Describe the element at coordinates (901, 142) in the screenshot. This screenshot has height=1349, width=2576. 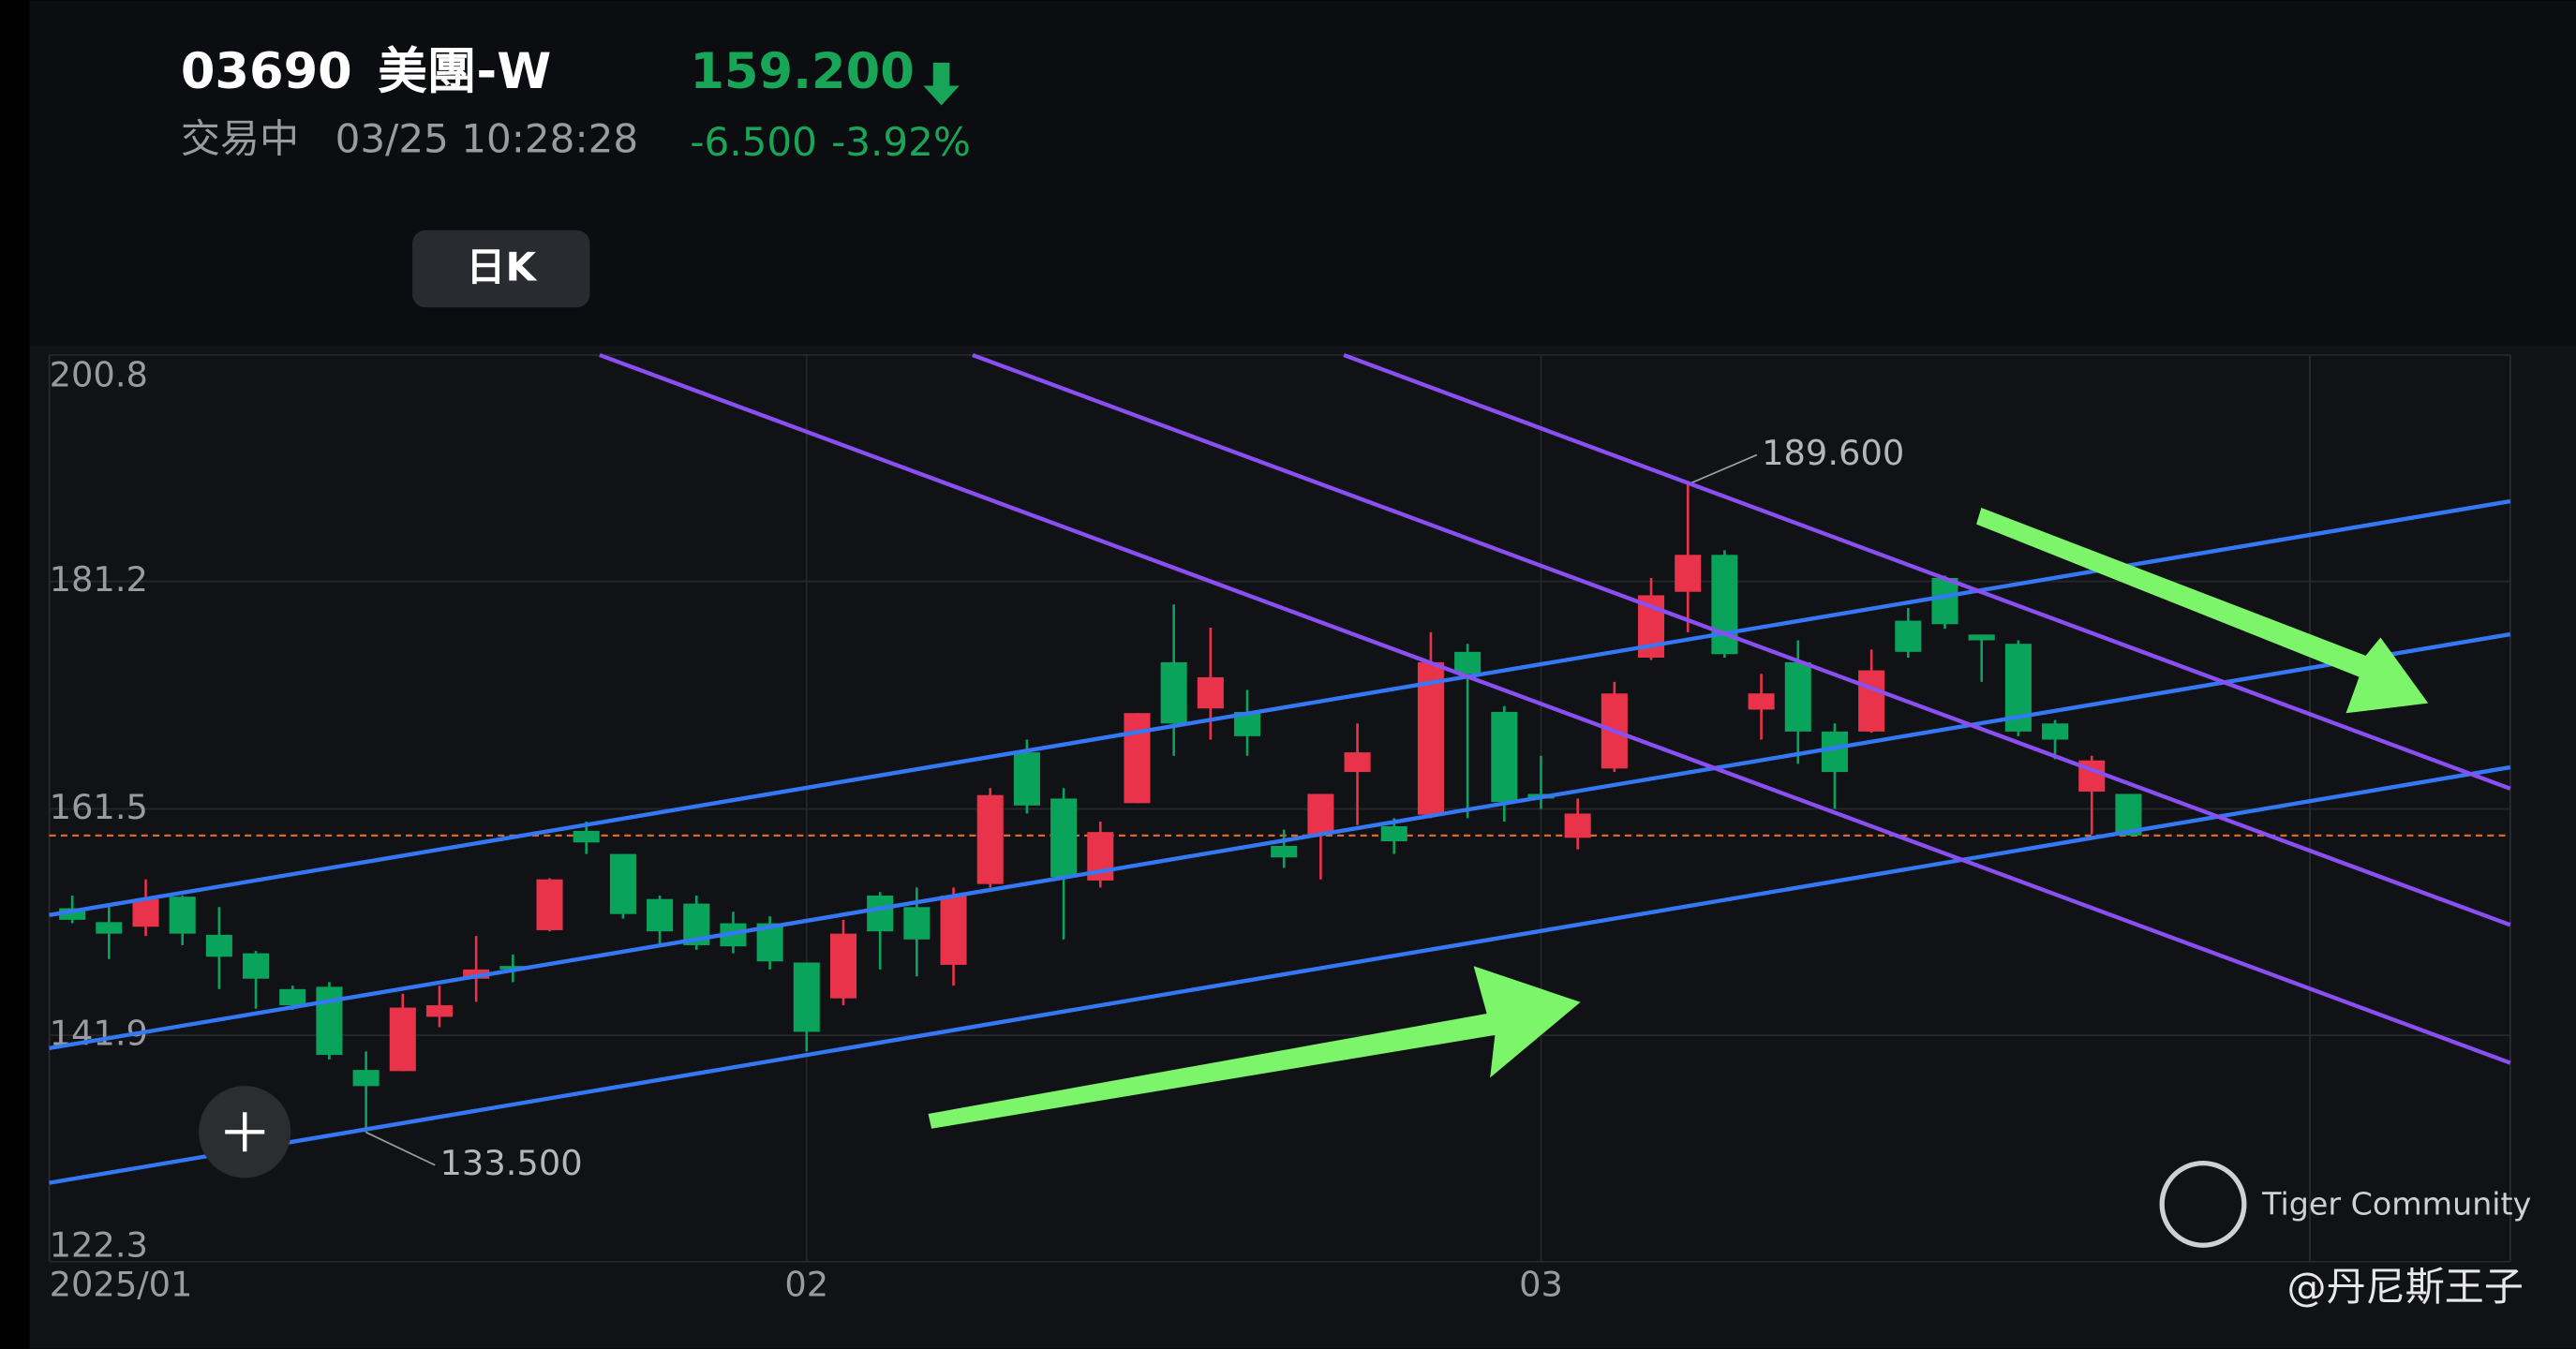
I see `change-pct: -3.92%` at that location.